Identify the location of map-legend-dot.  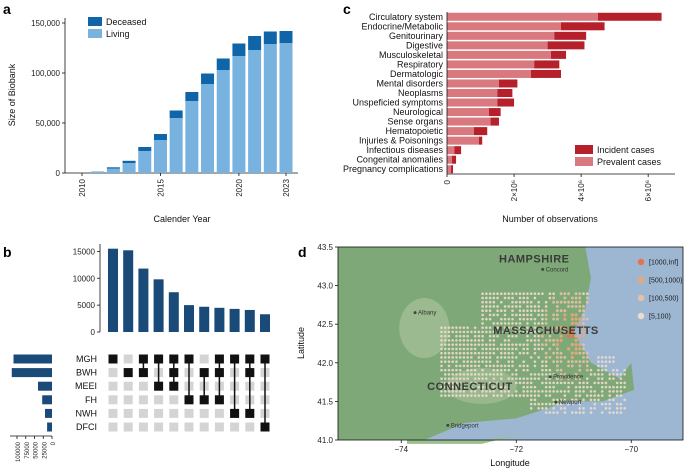
(641, 280).